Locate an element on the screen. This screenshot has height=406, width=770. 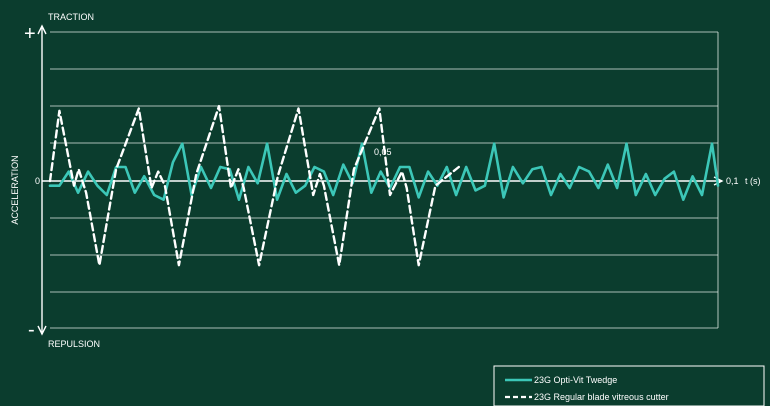
x-tick-label-0: 0,05 is located at coordinates (383, 152).